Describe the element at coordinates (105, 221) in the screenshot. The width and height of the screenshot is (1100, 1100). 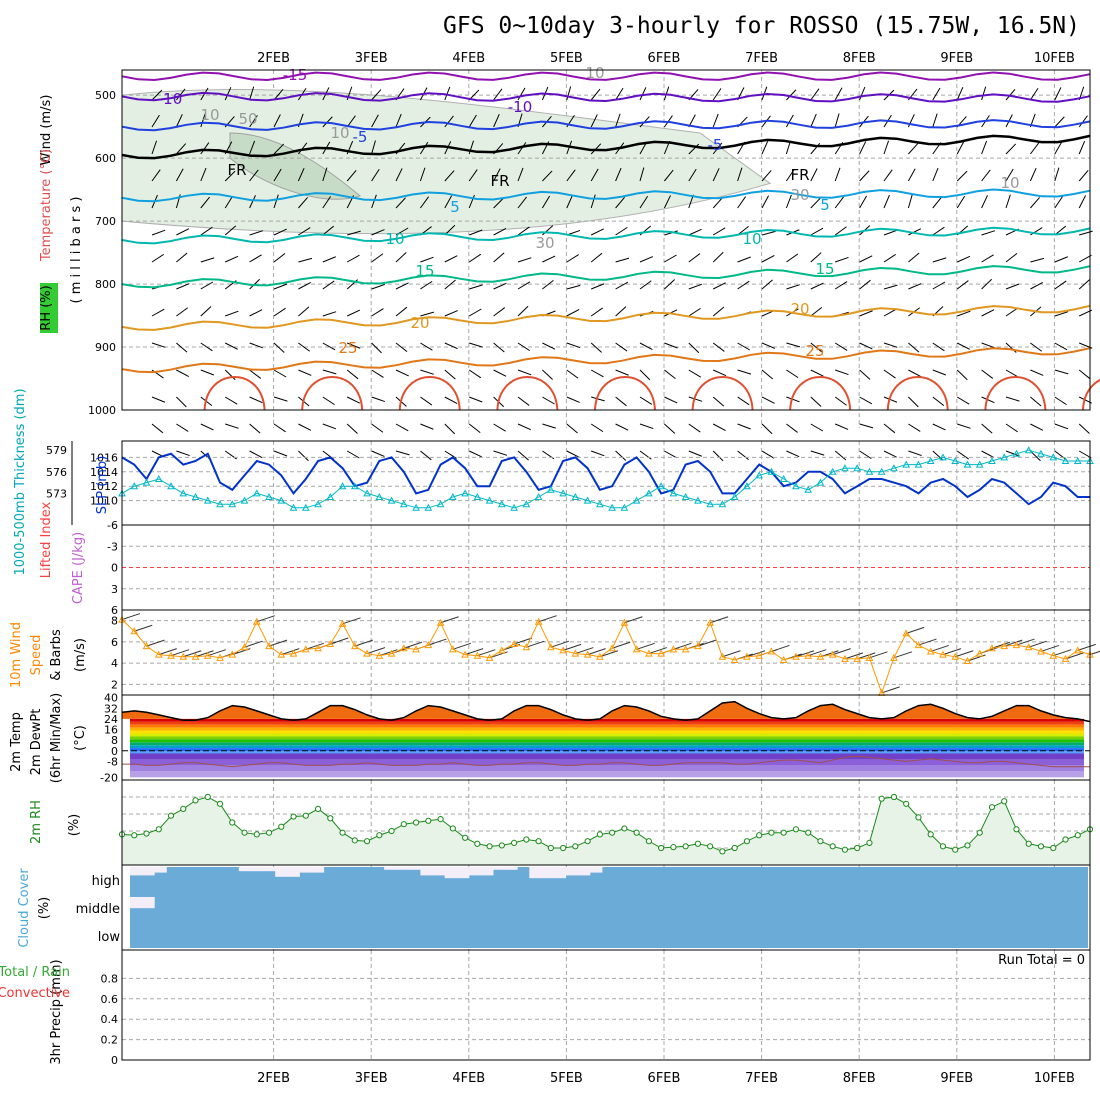
I see `pressure-tick-label: 700` at that location.